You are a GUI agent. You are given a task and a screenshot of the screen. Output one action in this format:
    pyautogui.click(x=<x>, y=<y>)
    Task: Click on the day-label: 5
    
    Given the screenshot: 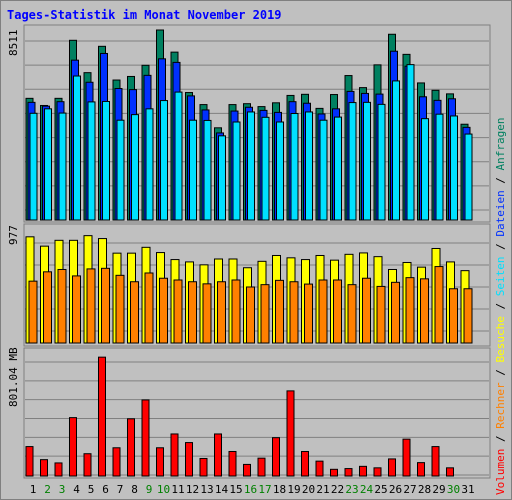 What is the action you would take?
    pyautogui.click(x=91, y=489)
    